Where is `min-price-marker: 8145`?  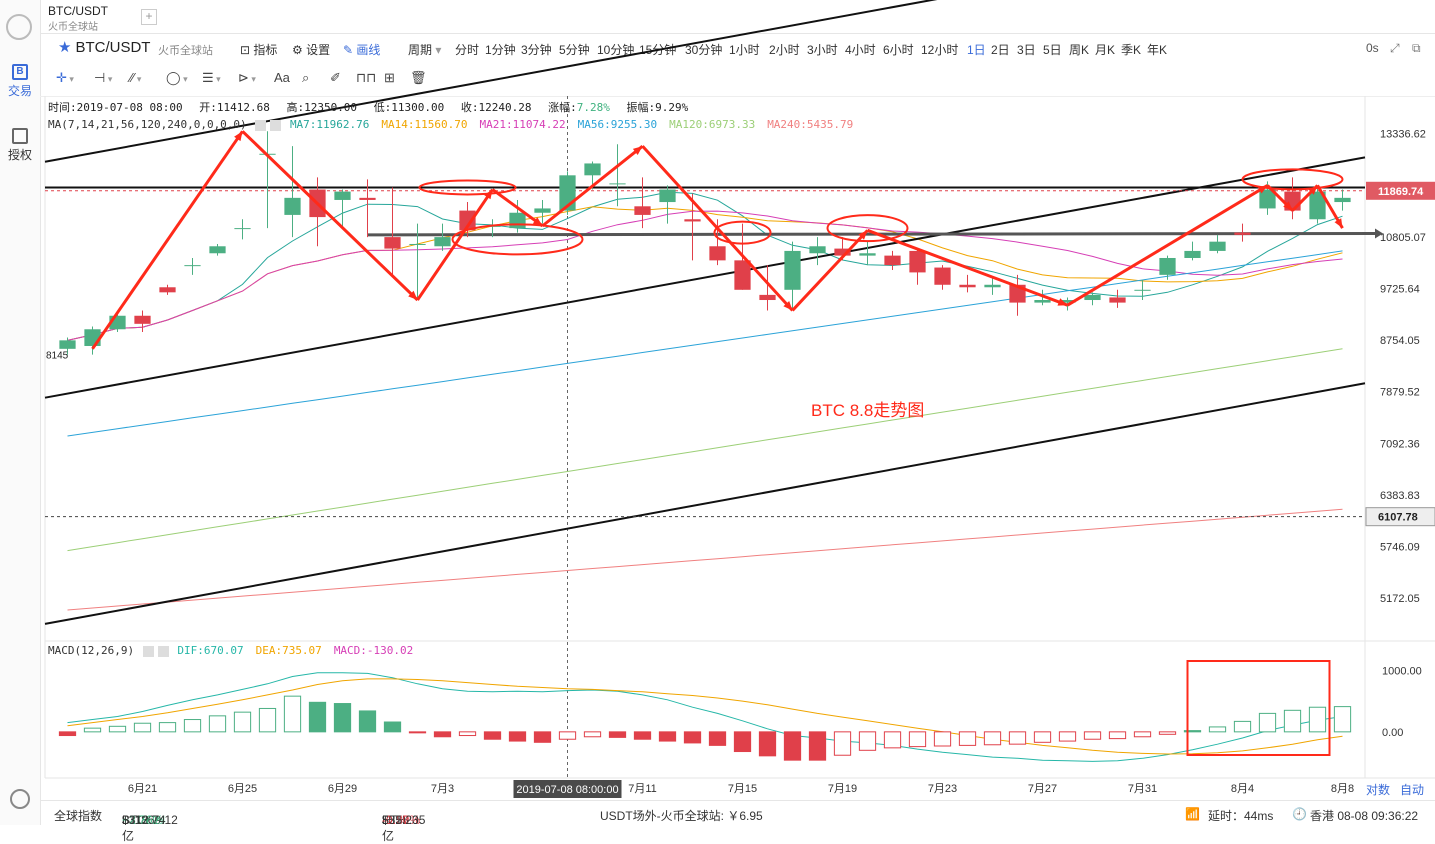 min-price-marker: 8145 is located at coordinates (57, 356).